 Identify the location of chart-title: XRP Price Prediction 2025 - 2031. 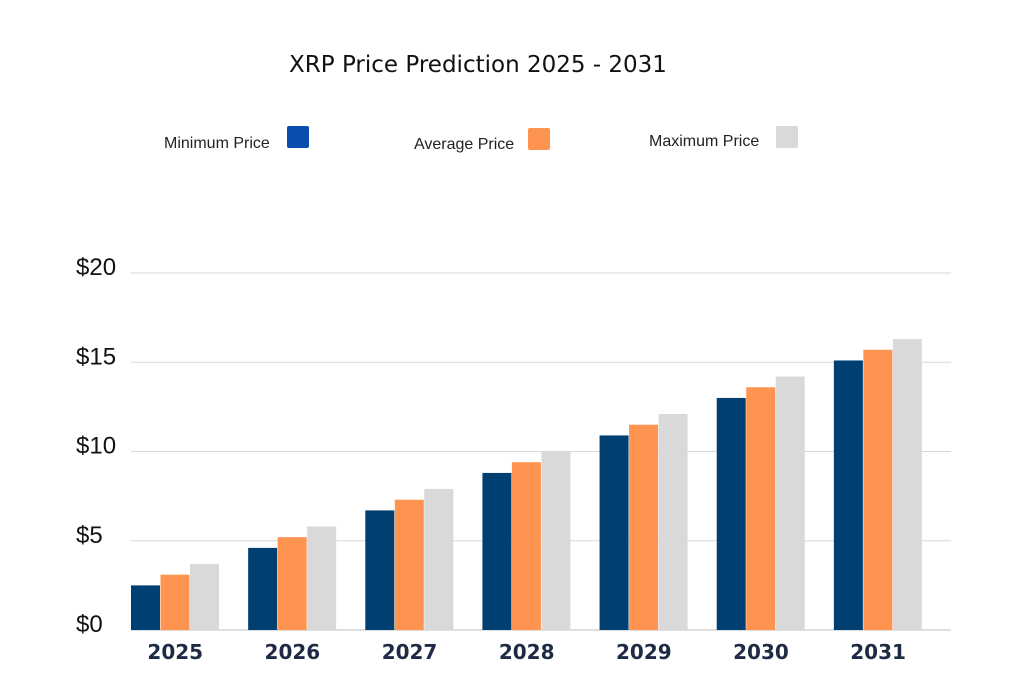
(478, 65).